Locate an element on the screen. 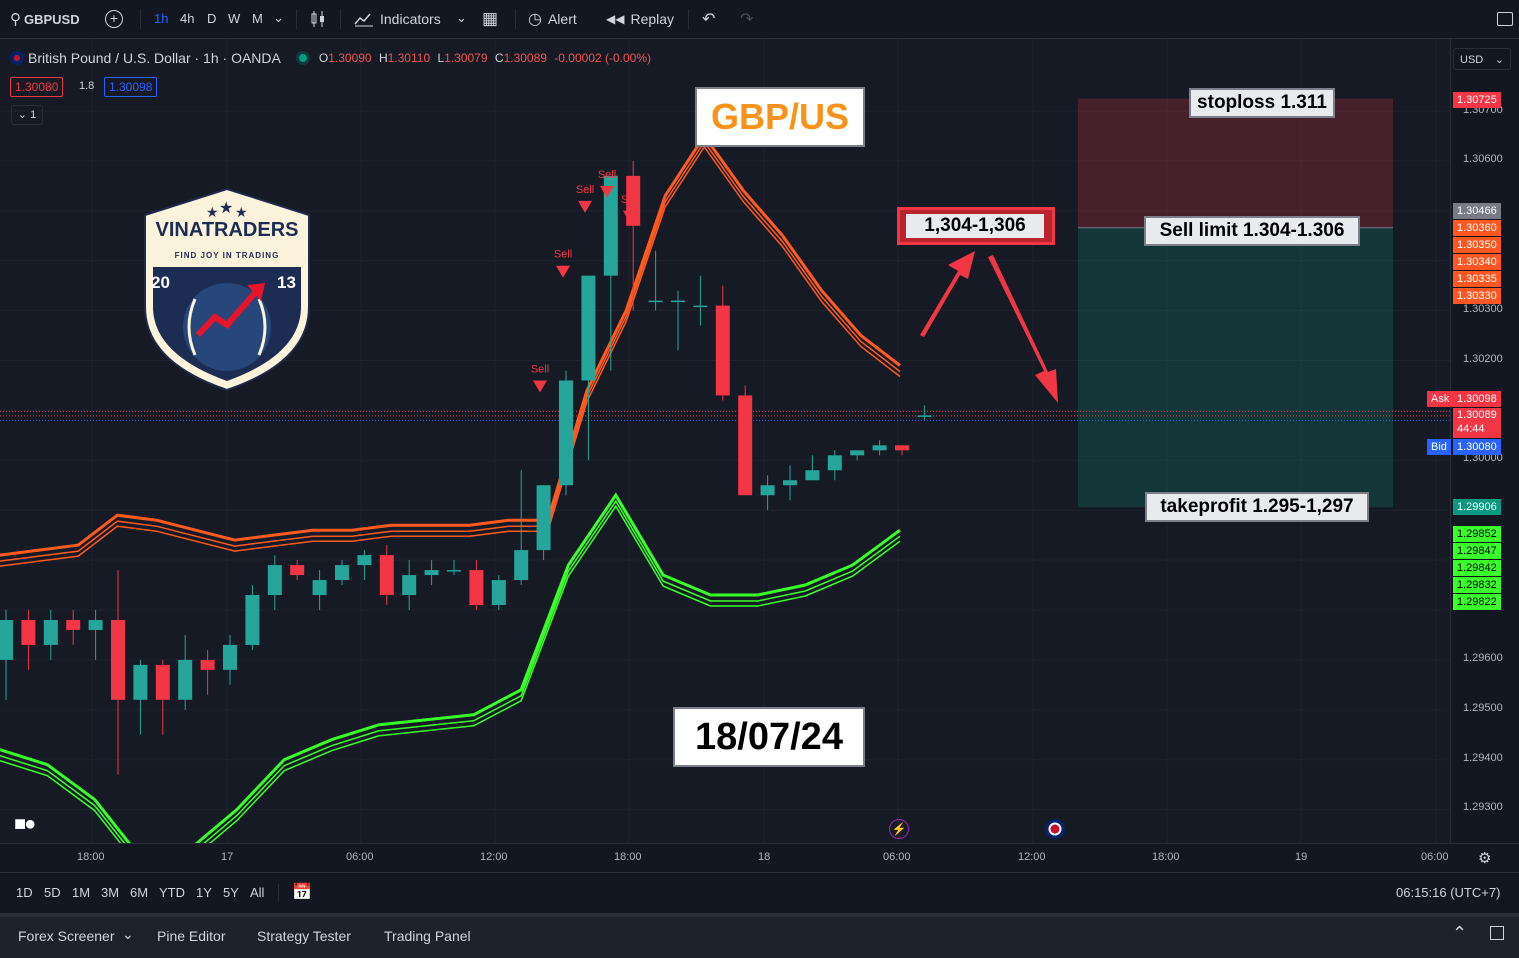 The image size is (1519, 958). spread-value: 1.8 is located at coordinates (87, 86).